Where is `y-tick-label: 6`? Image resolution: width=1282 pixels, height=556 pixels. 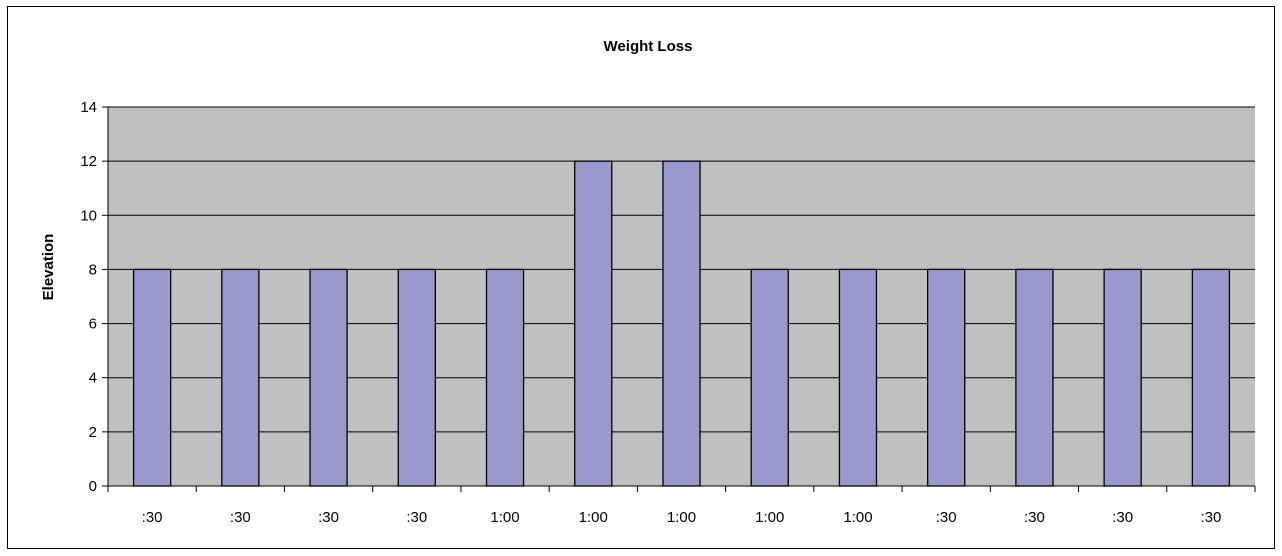
y-tick-label: 6 is located at coordinates (93, 324).